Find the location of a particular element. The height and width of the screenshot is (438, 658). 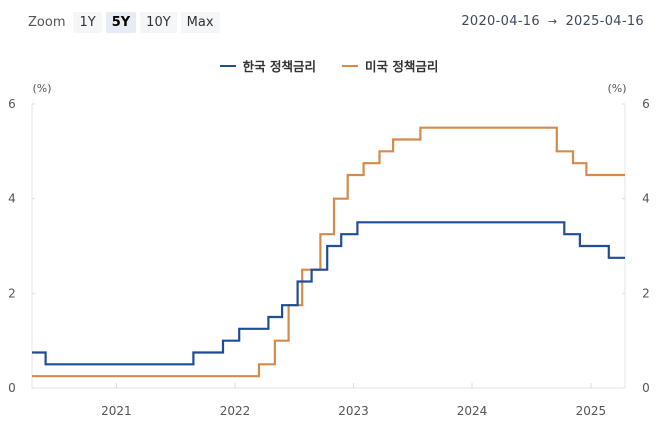

y-tick-left: 2 is located at coordinates (12, 293).